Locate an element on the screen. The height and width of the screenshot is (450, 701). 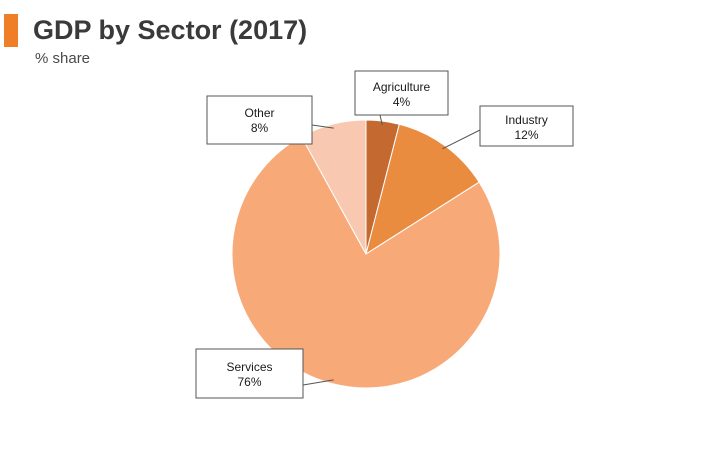
callout-agriculture: Agriculture 4% is located at coordinates (401, 93).